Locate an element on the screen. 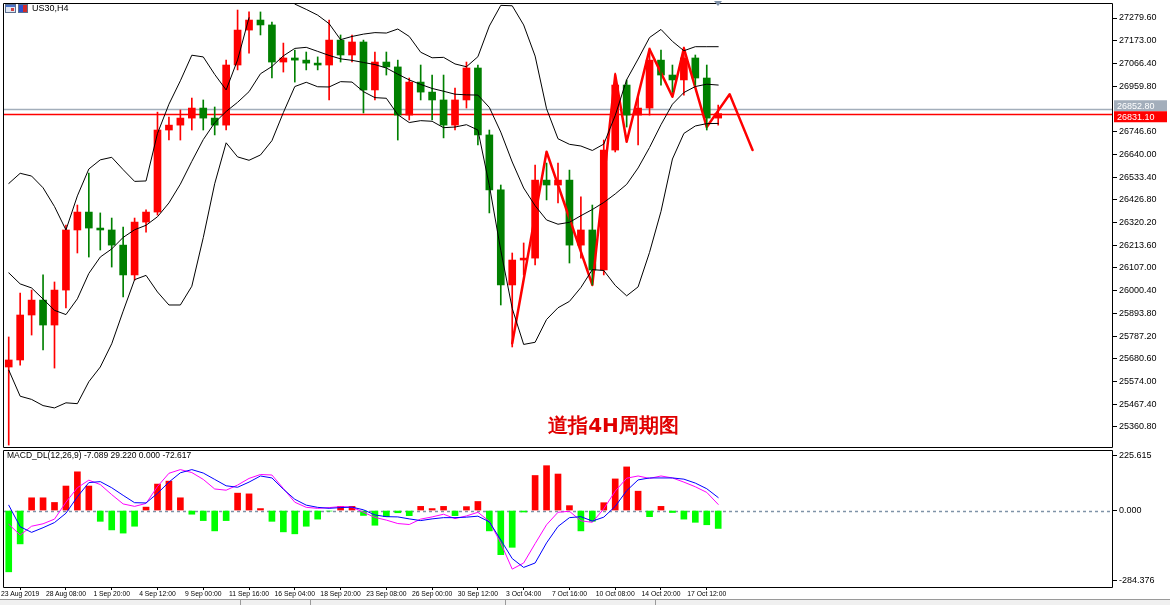 The width and height of the screenshot is (1170, 605). y-tick-label: 25787.20 is located at coordinates (1138, 335).